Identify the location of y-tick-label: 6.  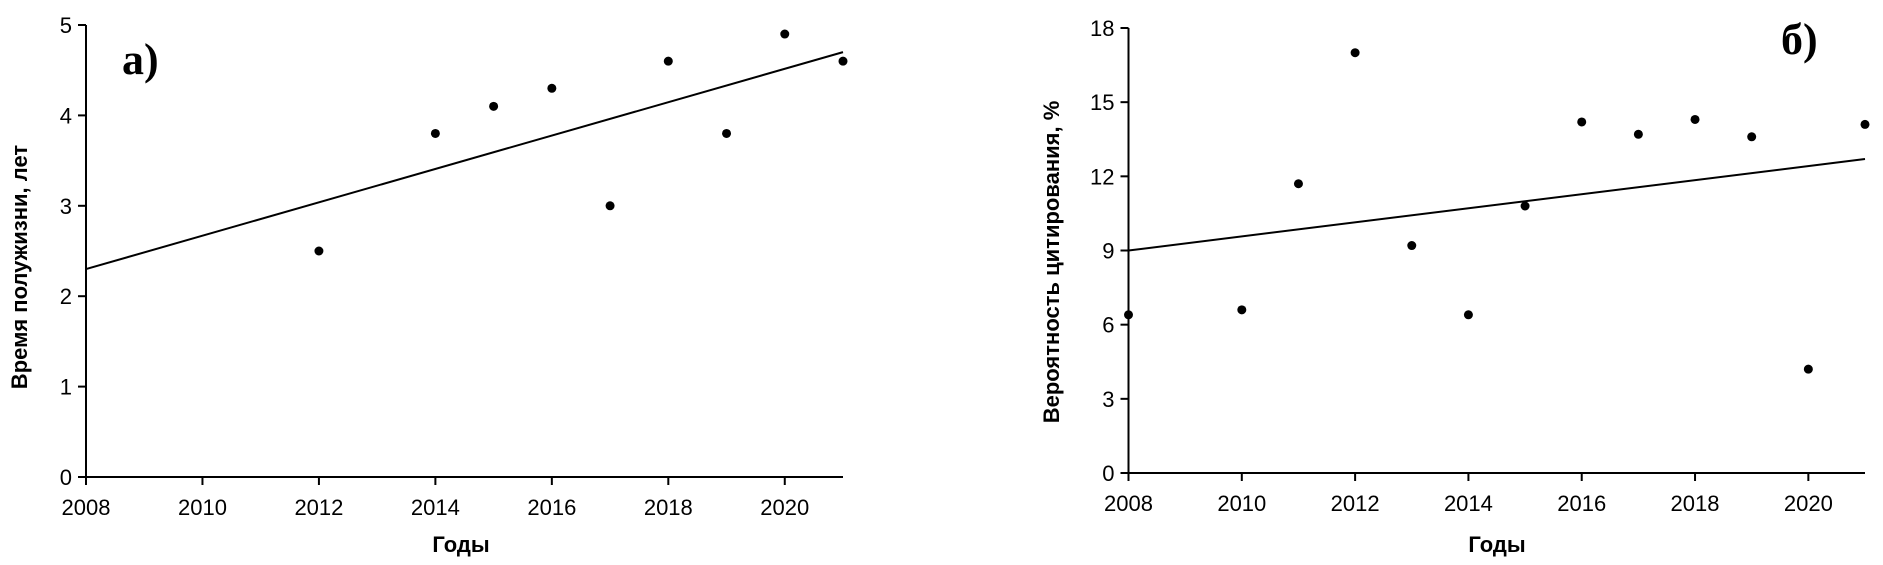
(1108, 325).